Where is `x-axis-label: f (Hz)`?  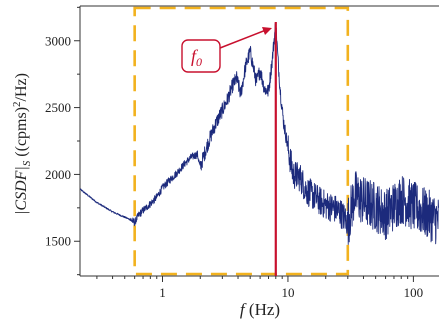
x-axis-label: f (Hz) is located at coordinates (260, 309).